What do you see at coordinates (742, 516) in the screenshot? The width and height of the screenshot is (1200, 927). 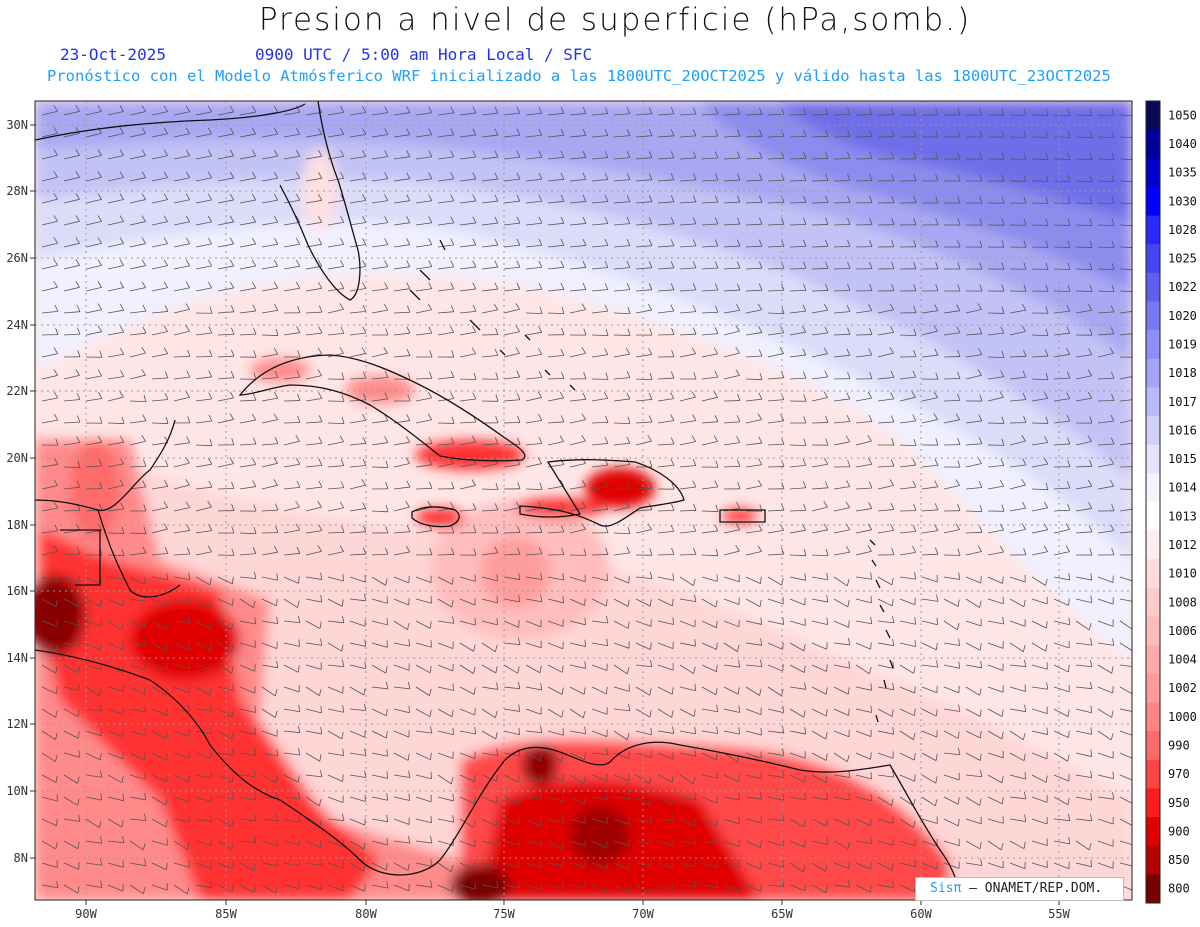 I see `puerto-rico-coast` at bounding box center [742, 516].